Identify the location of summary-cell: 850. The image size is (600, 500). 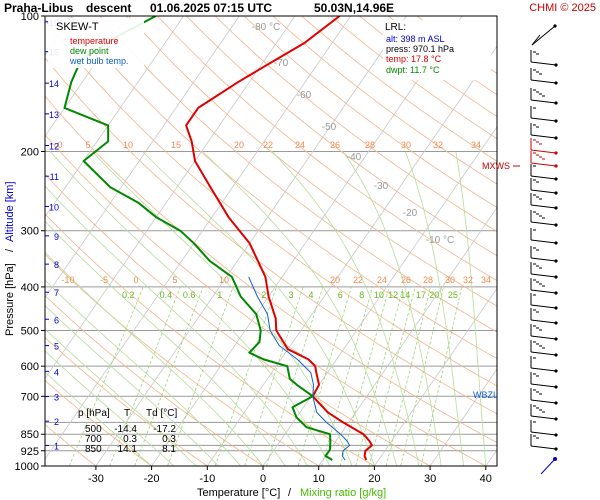
(93, 449).